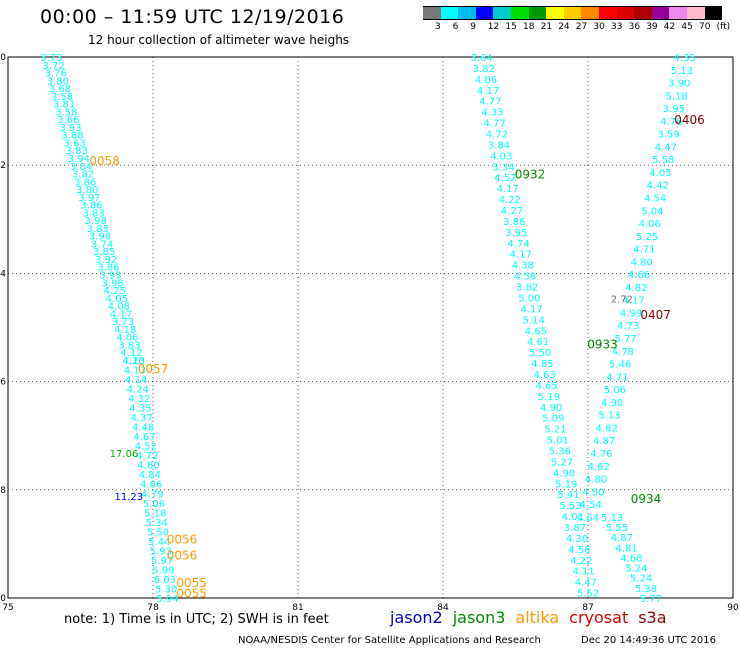 Image resolution: width=740 pixels, height=650 pixels. What do you see at coordinates (131, 353) in the screenshot?
I see `swh-value: 4.12` at bounding box center [131, 353].